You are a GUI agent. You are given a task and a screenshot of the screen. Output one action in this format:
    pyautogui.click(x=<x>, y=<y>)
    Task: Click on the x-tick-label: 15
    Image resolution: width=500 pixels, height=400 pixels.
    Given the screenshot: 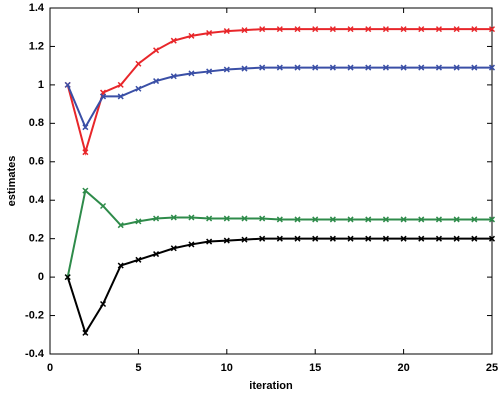 What is the action you would take?
    pyautogui.click(x=315, y=368)
    